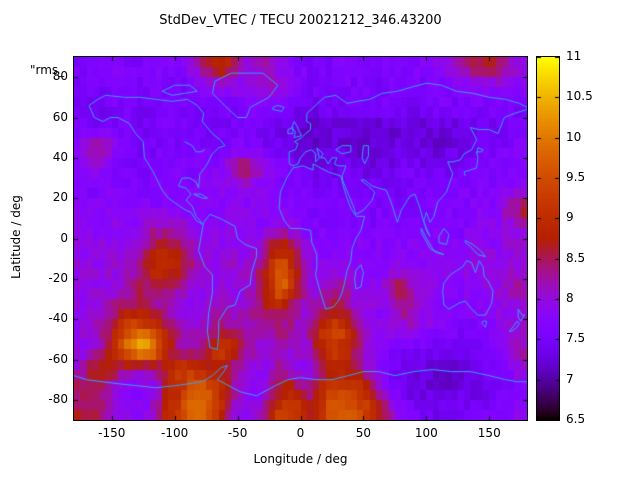  What do you see at coordinates (574, 136) in the screenshot?
I see `colorbar-tick-label: 10` at bounding box center [574, 136].